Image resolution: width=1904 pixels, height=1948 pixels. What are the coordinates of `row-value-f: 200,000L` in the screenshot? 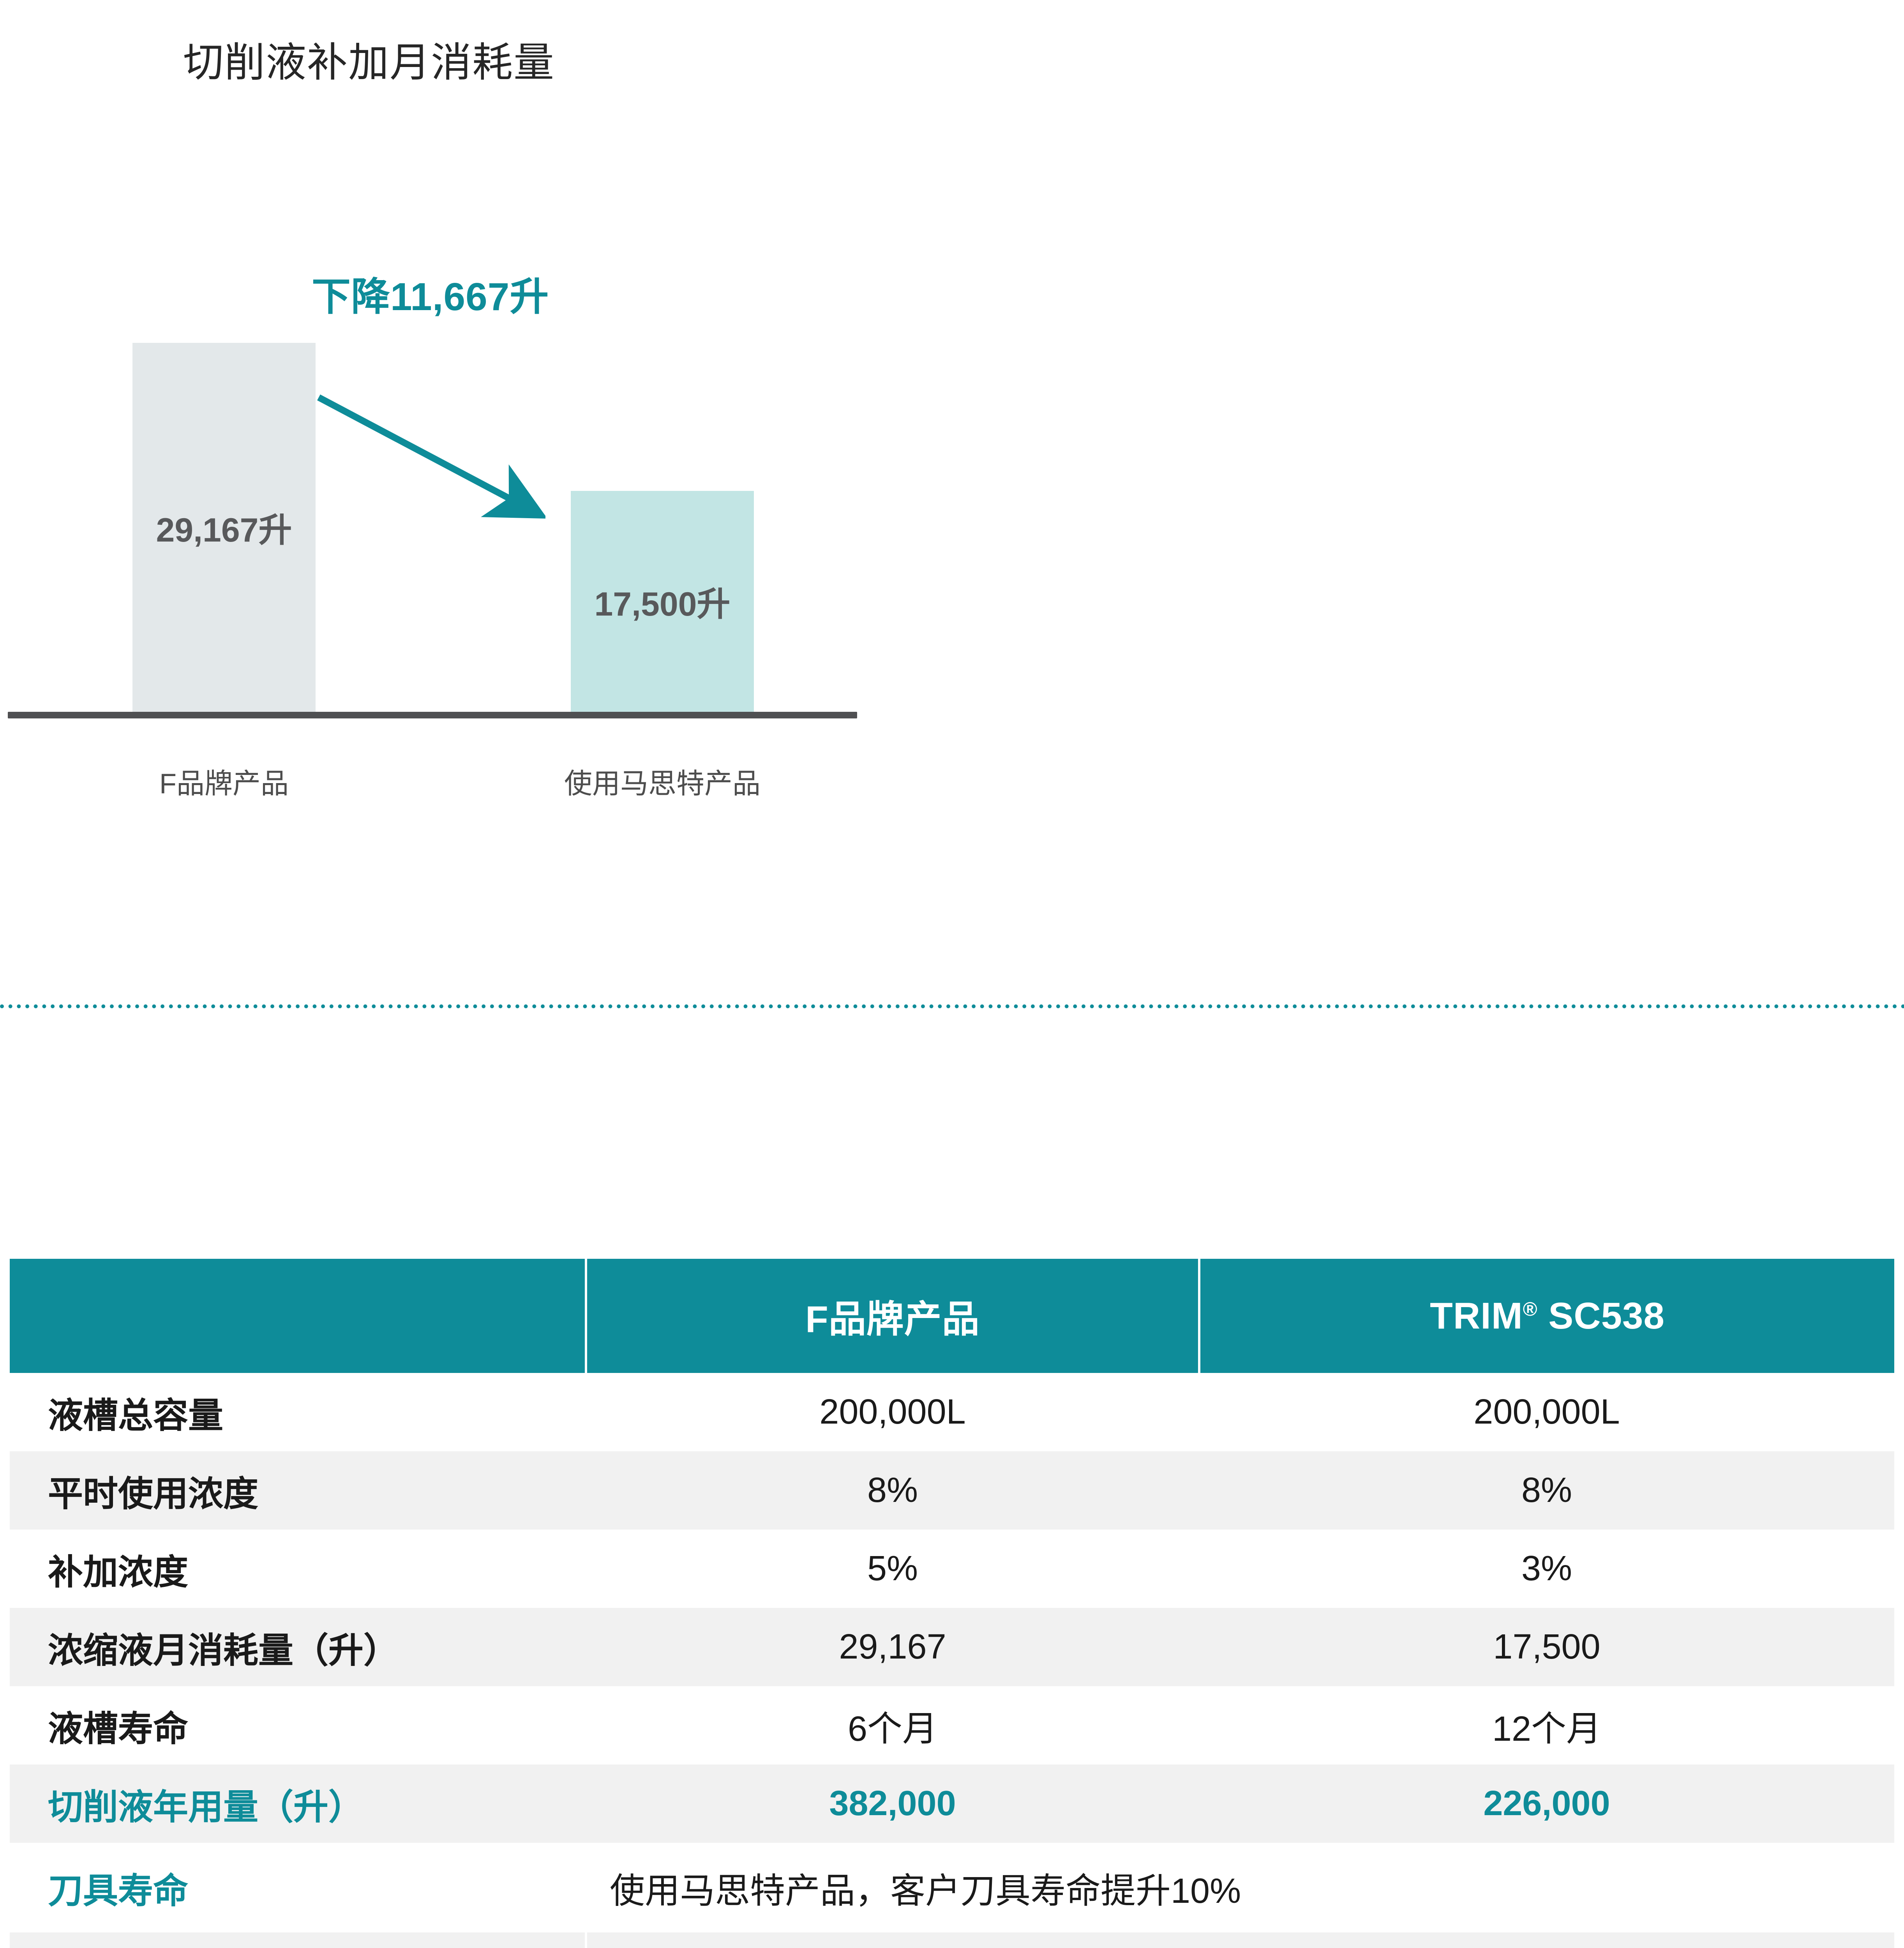 It's located at (892, 1411).